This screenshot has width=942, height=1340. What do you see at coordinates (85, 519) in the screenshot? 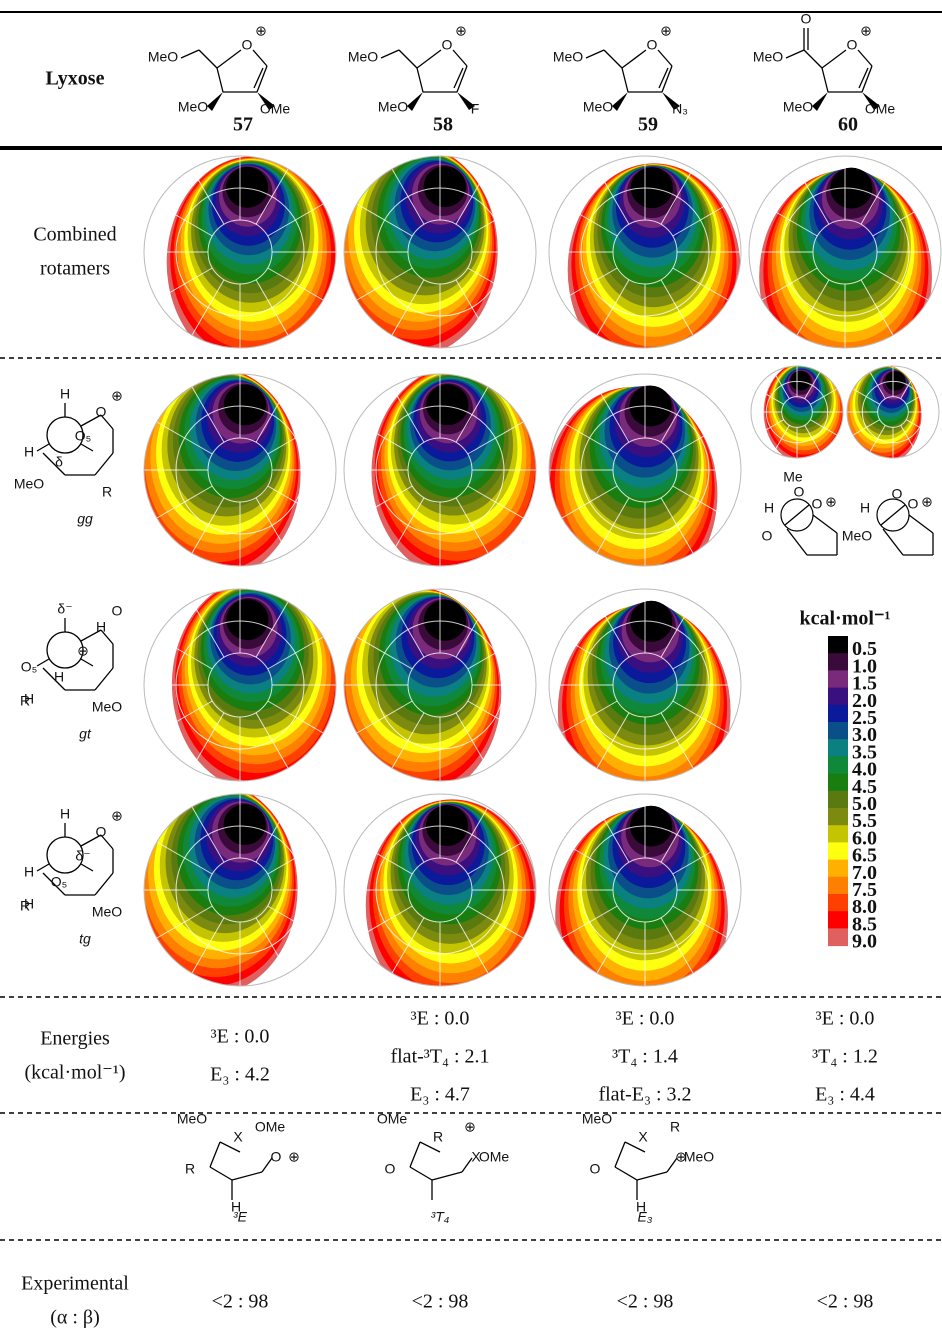
I see `rotamer-name: gg` at bounding box center [85, 519].